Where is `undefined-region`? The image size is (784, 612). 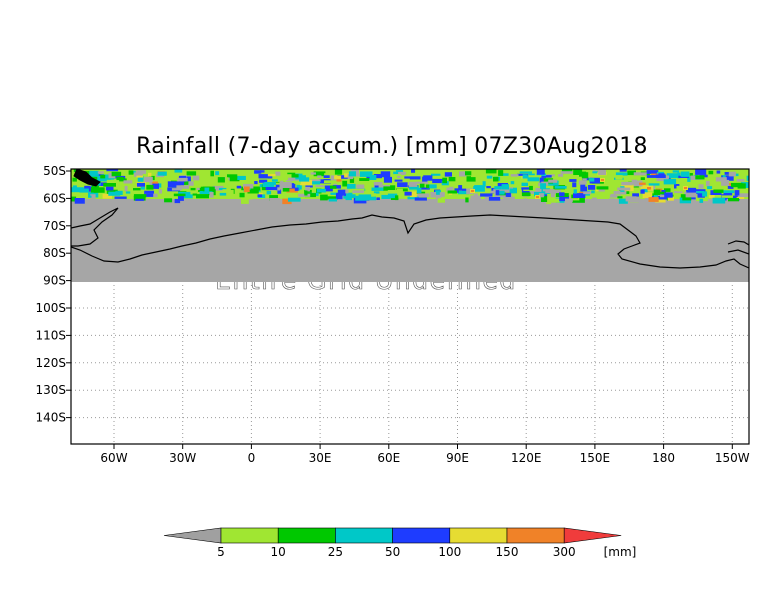 undefined-region is located at coordinates (410, 239).